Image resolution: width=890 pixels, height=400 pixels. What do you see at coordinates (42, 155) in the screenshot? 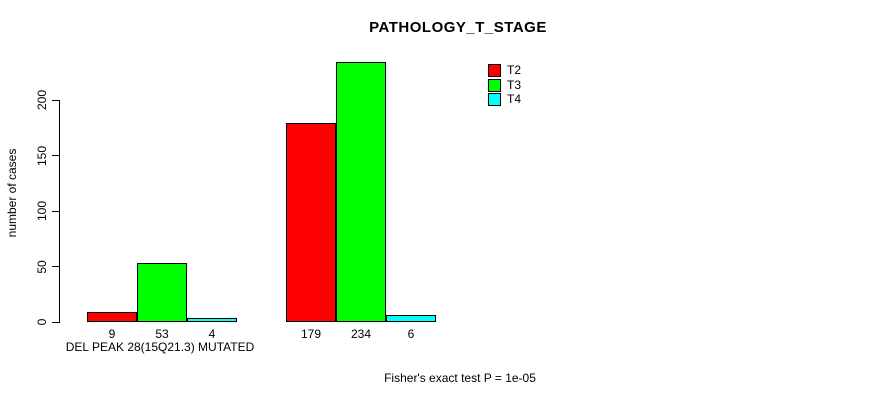
I see `y-tick-label: 150` at bounding box center [42, 155].